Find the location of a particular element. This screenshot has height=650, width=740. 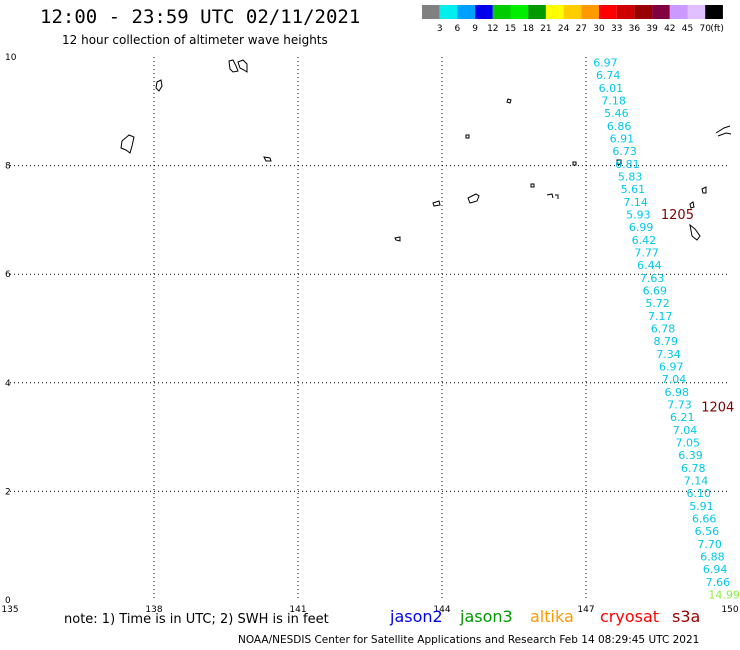

legend-label: 12 is located at coordinates (492, 29).